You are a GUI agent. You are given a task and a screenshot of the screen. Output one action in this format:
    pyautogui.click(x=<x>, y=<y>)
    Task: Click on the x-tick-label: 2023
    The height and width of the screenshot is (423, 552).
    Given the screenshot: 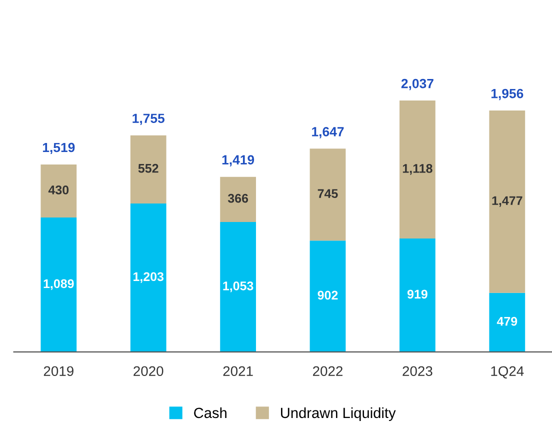 What is the action you would take?
    pyautogui.click(x=417, y=371)
    